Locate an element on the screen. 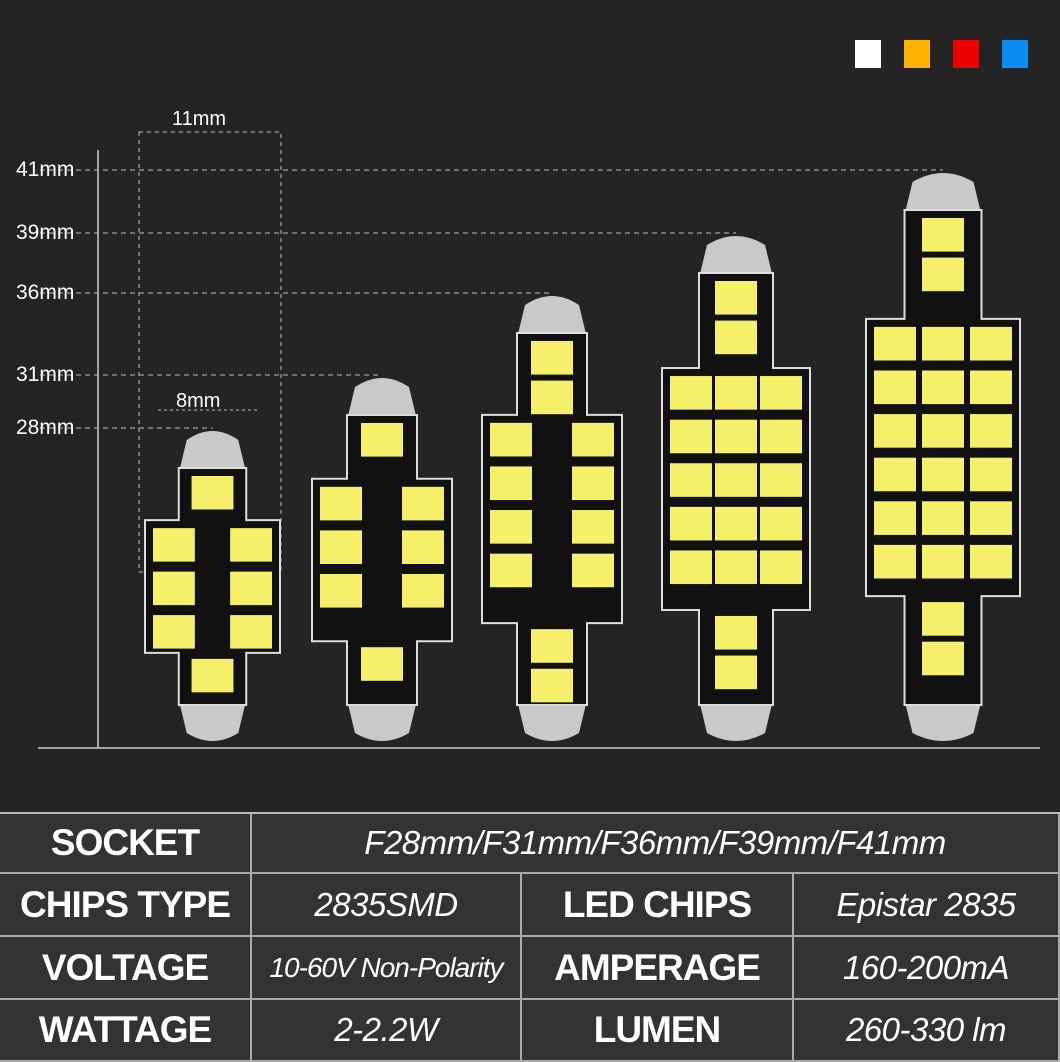  spec-value: Epistar 2835 is located at coordinates (927, 905).